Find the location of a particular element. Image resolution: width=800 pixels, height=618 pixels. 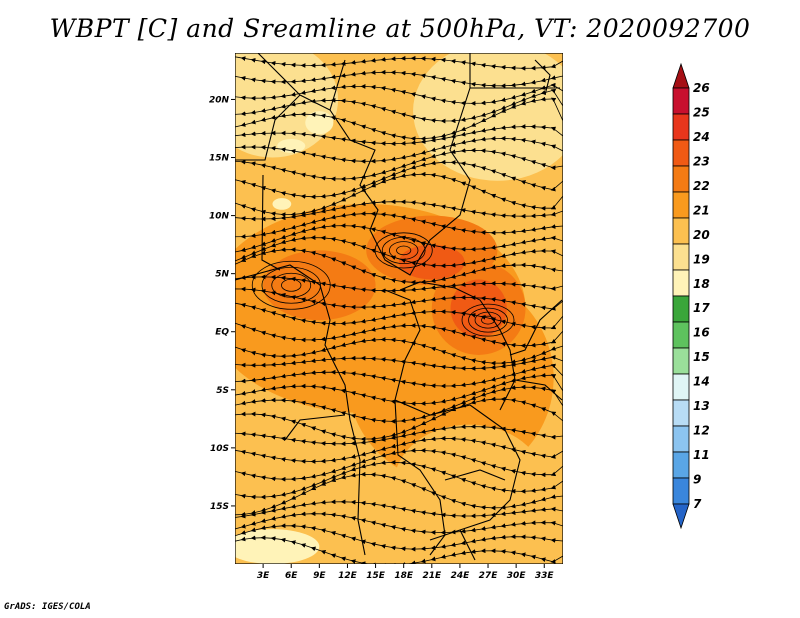

lon-tick-label: 21E is located at coordinates (432, 576).